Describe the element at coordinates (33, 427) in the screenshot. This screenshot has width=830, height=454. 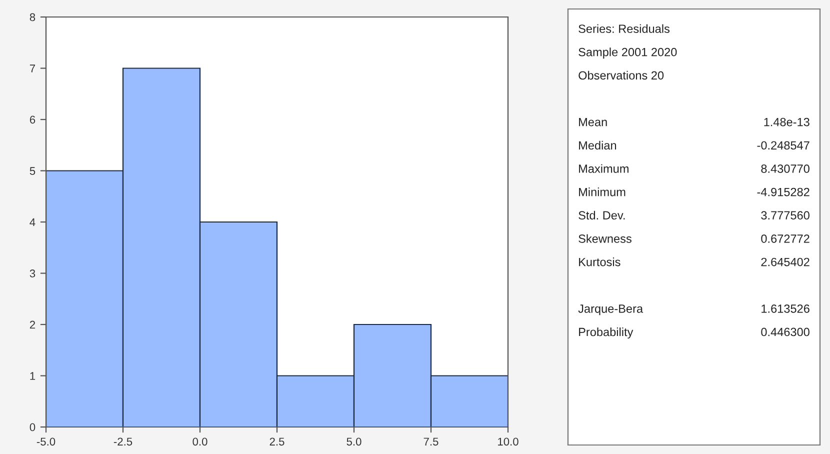
I see `y-tick-label: 0` at that location.